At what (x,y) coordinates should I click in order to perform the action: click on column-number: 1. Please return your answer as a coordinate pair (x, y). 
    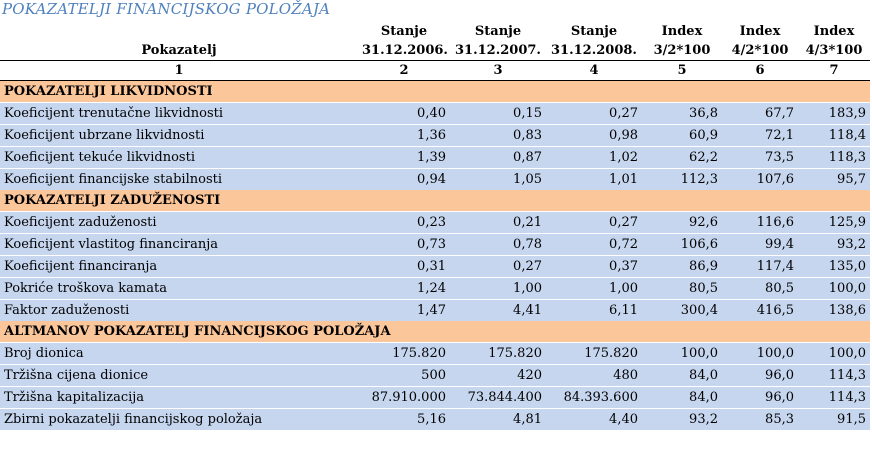
    Looking at the image, I should click on (179, 70).